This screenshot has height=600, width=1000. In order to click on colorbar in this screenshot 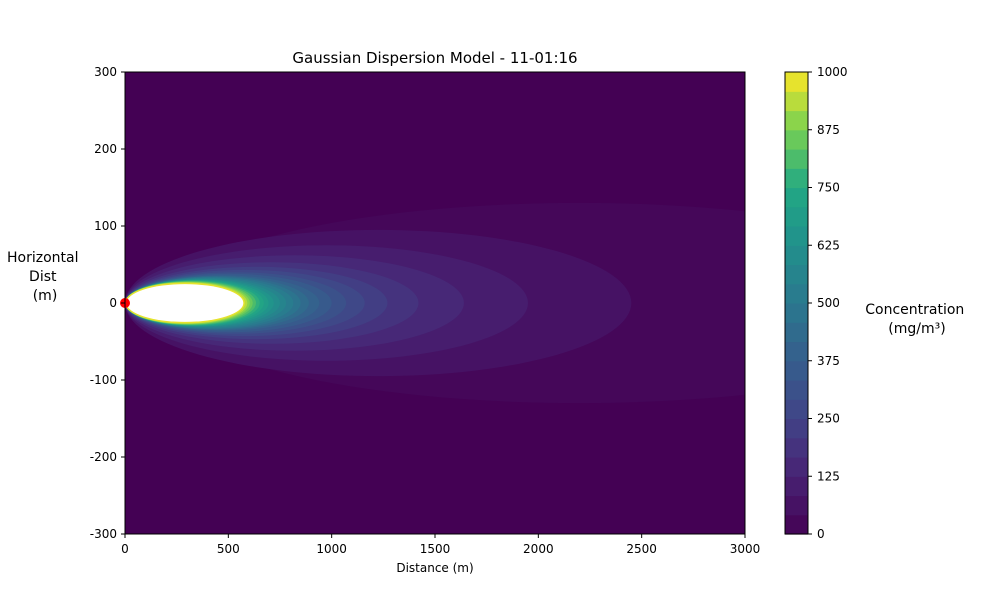, I will do `click(796, 303)`.